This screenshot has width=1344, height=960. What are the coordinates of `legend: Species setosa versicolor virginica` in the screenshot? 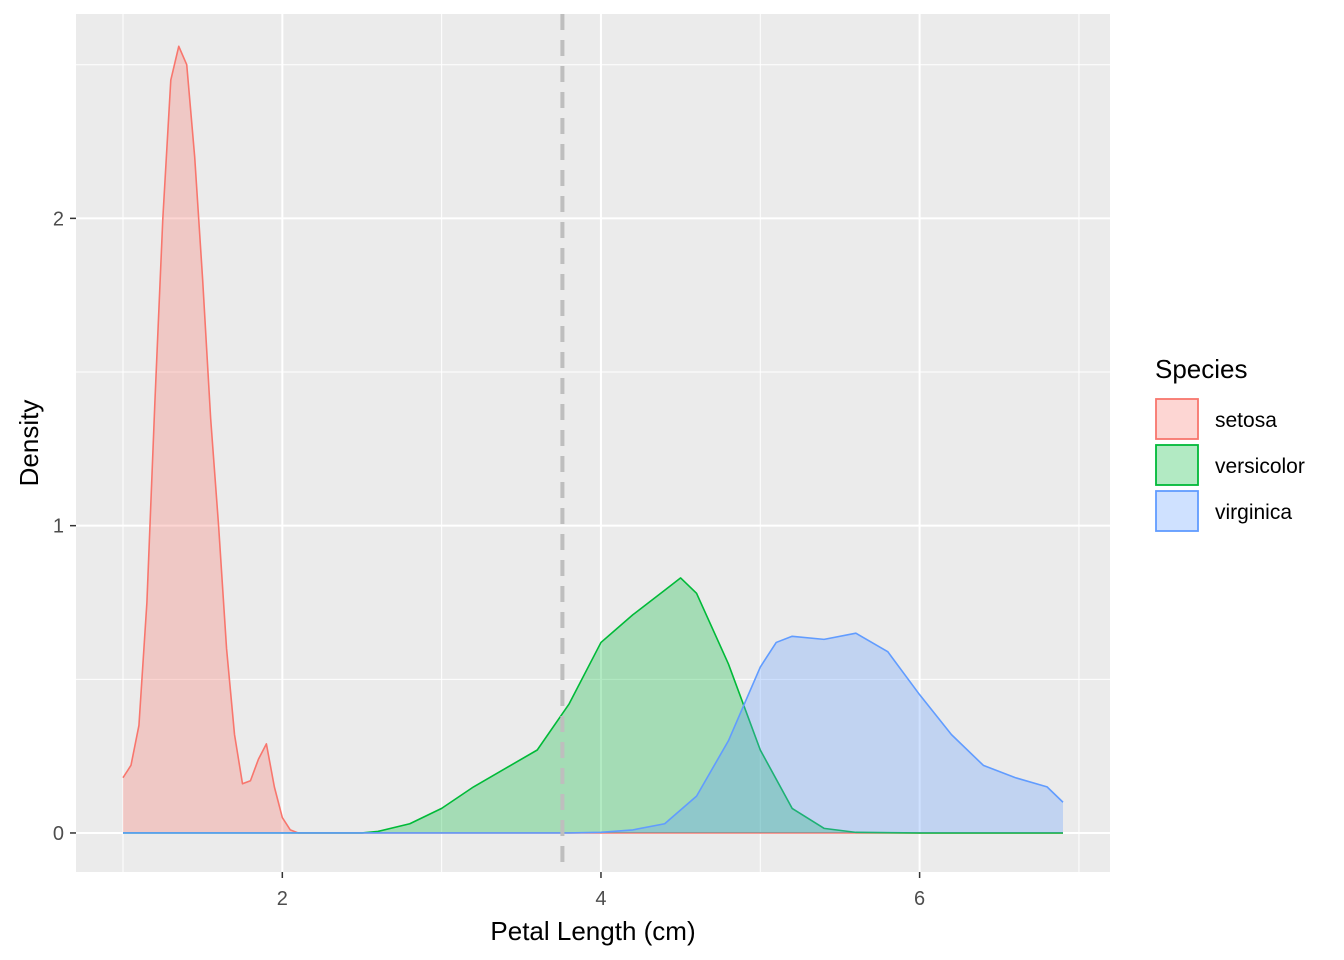 It's located at (1230, 443).